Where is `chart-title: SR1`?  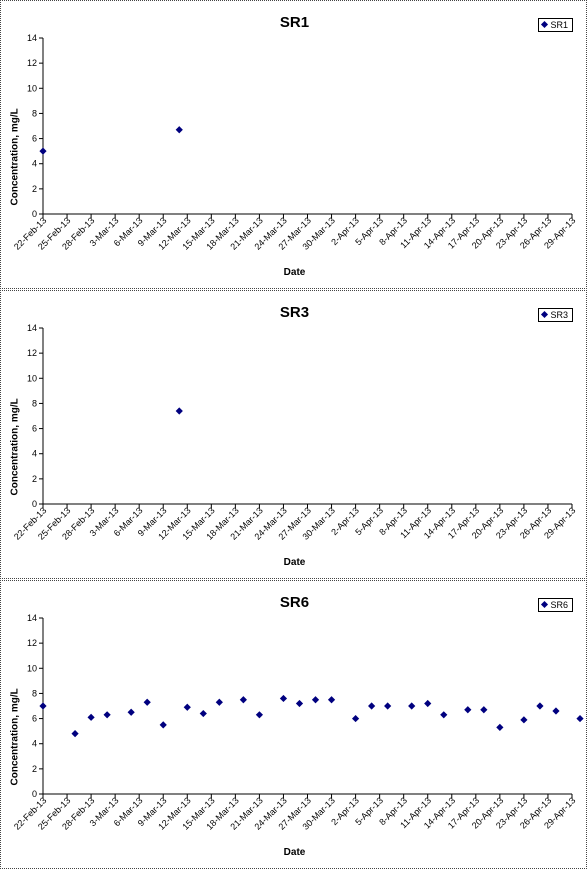 chart-title: SR1 is located at coordinates (294, 22).